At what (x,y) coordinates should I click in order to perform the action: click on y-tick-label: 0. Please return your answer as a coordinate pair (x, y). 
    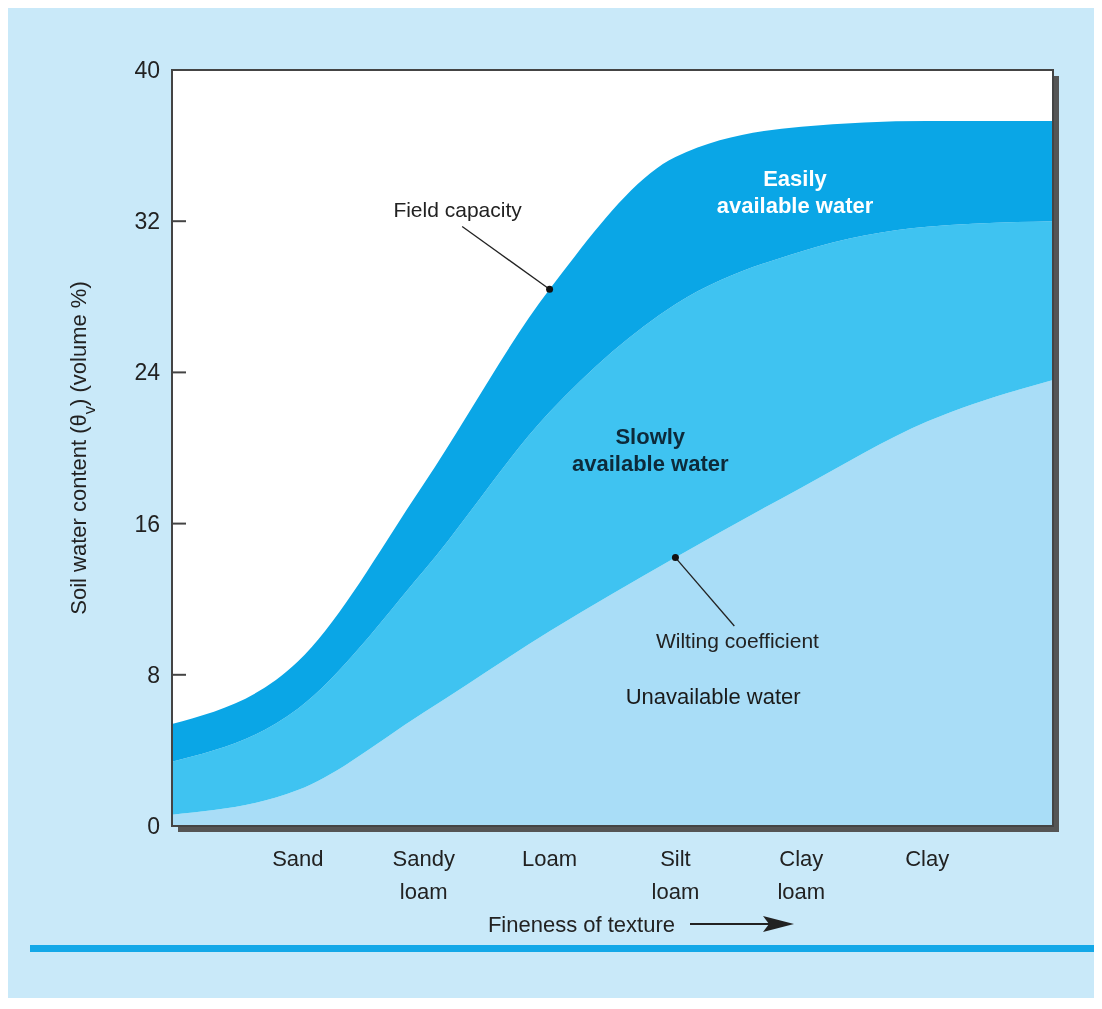
    Looking at the image, I should click on (153, 826).